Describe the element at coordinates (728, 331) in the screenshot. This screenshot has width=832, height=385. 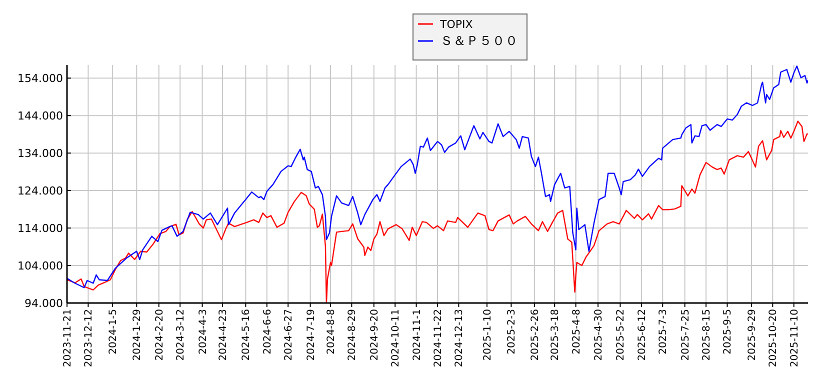
I see `x-tick-label: 2025-9-5` at that location.